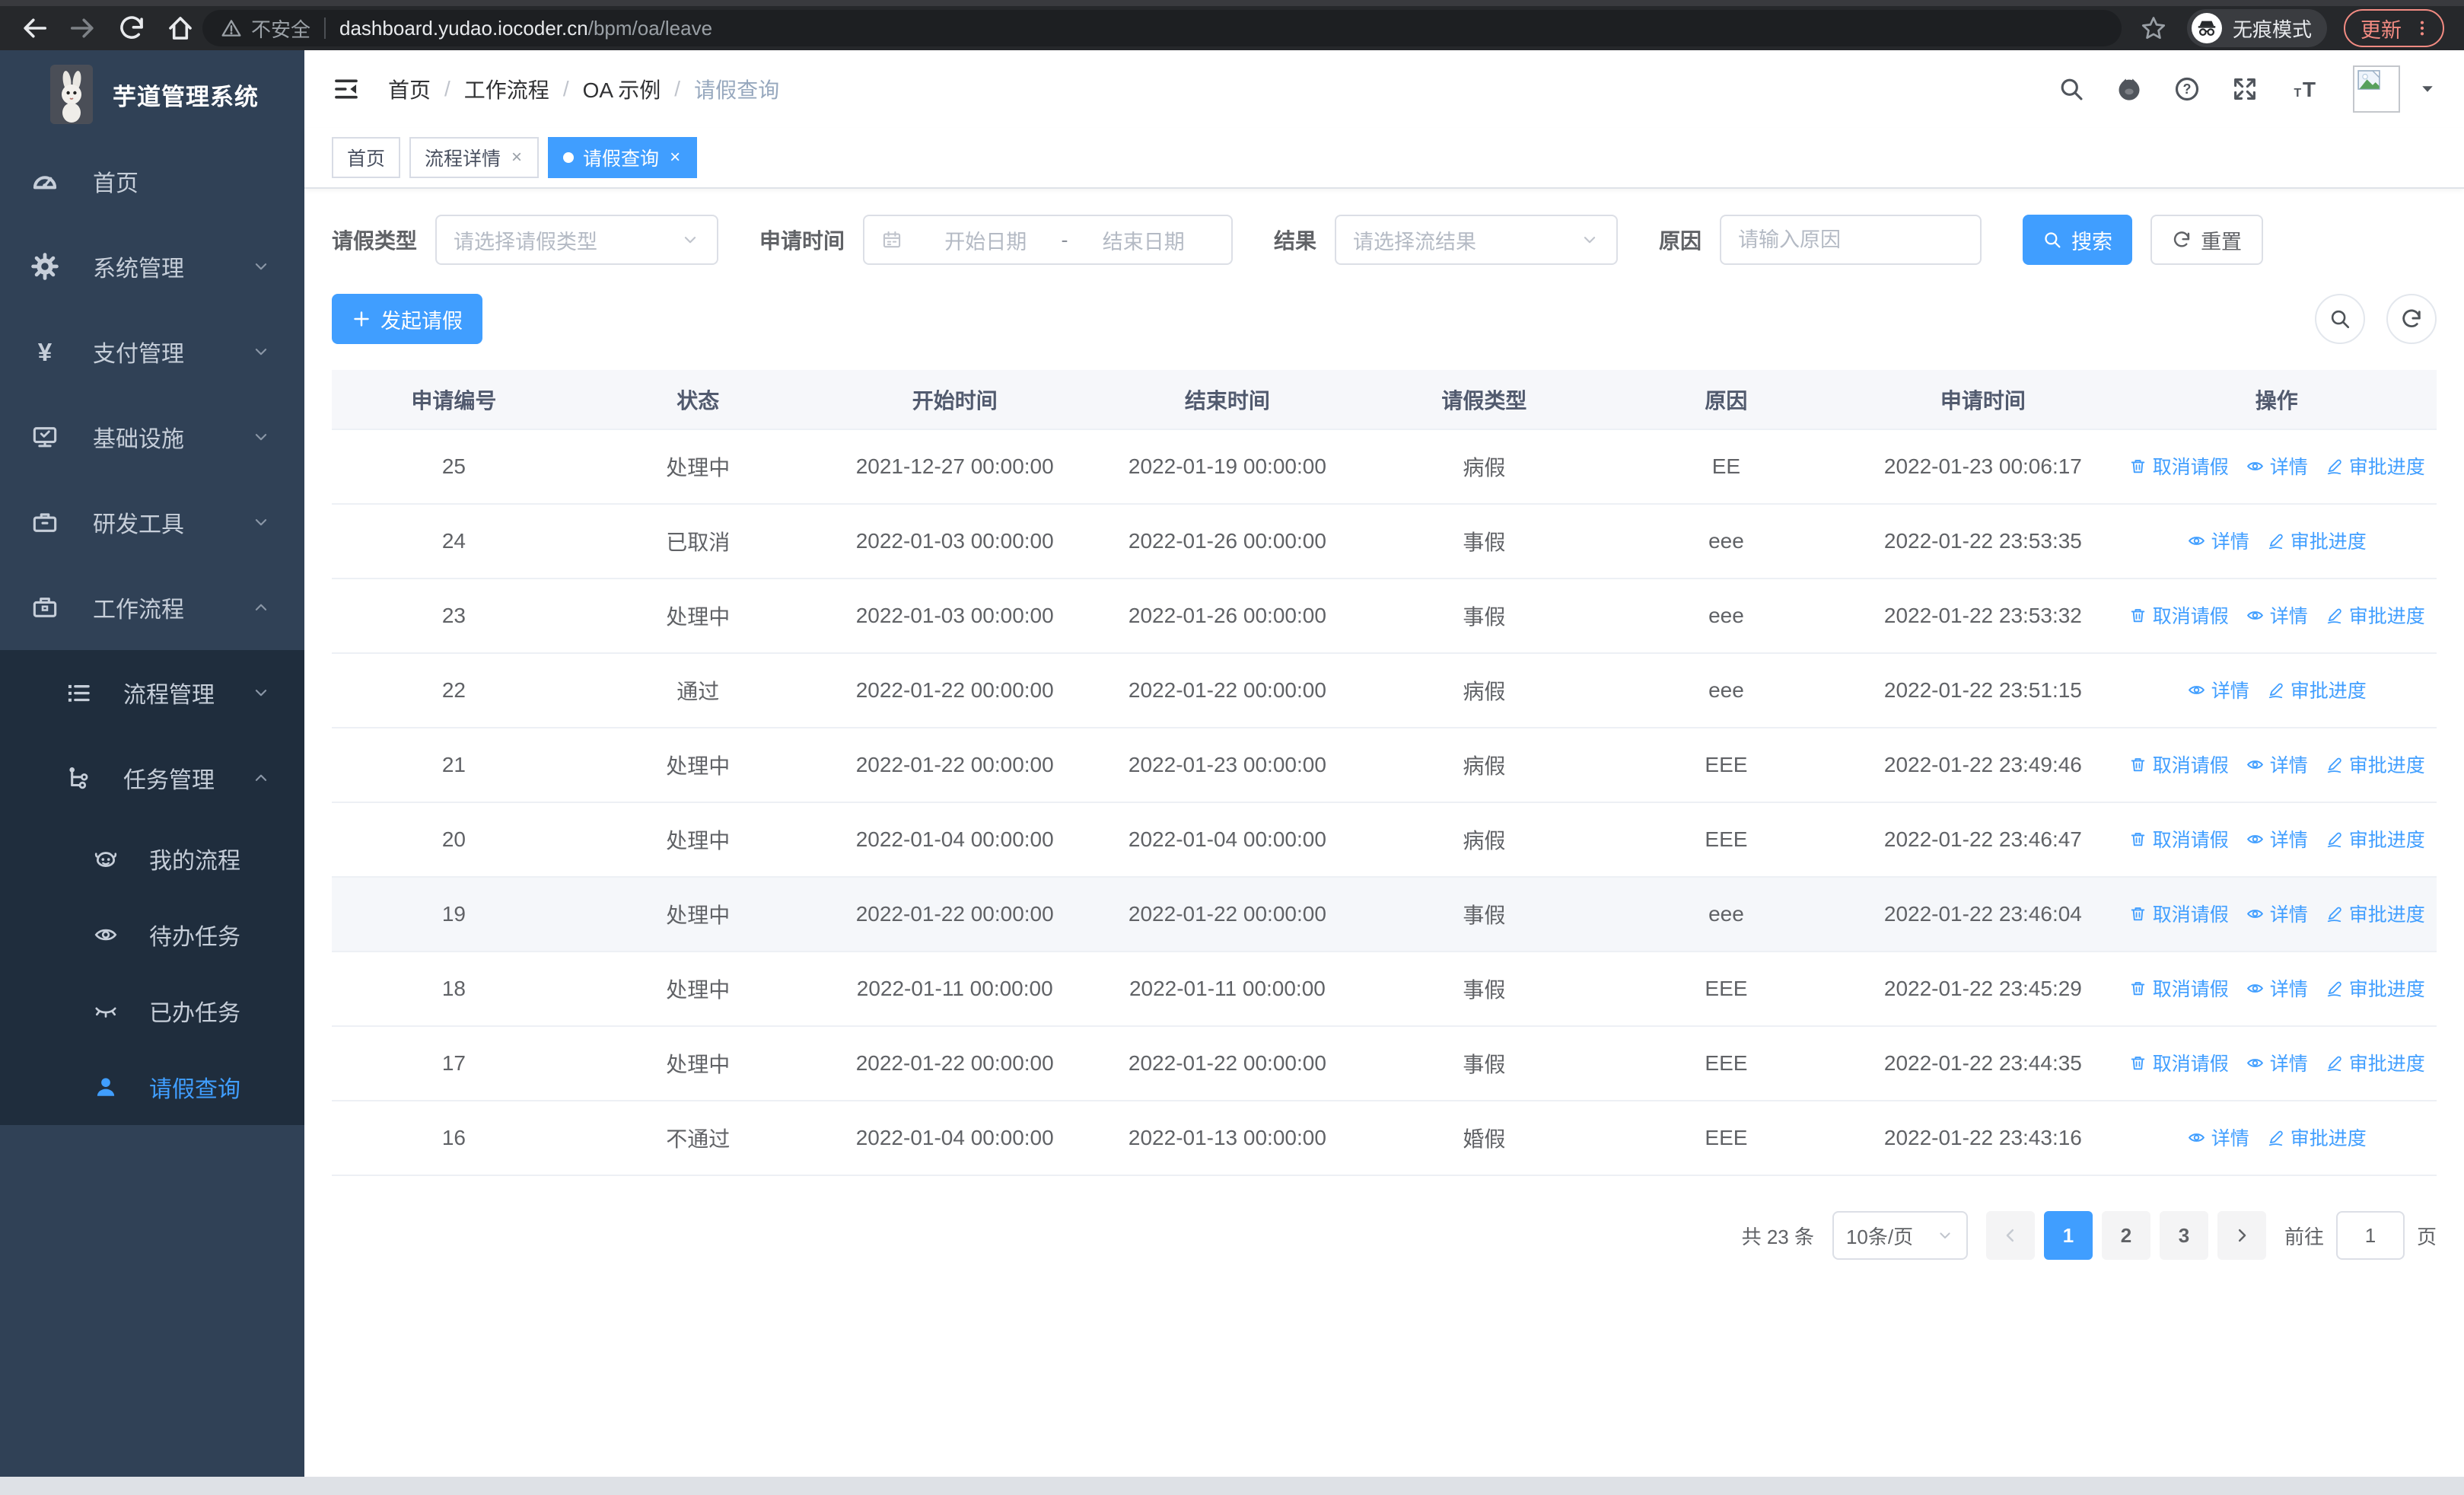 Image resolution: width=2464 pixels, height=1495 pixels. Describe the element at coordinates (2222, 241) in the screenshot. I see `reset-button-label: 重置` at that location.